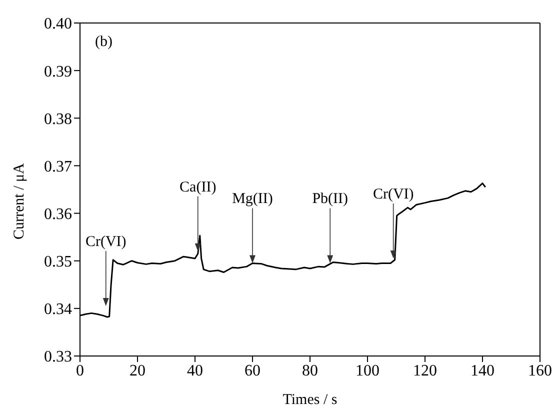  Describe the element at coordinates (58, 214) in the screenshot. I see `y-tick-label: 0.36` at that location.